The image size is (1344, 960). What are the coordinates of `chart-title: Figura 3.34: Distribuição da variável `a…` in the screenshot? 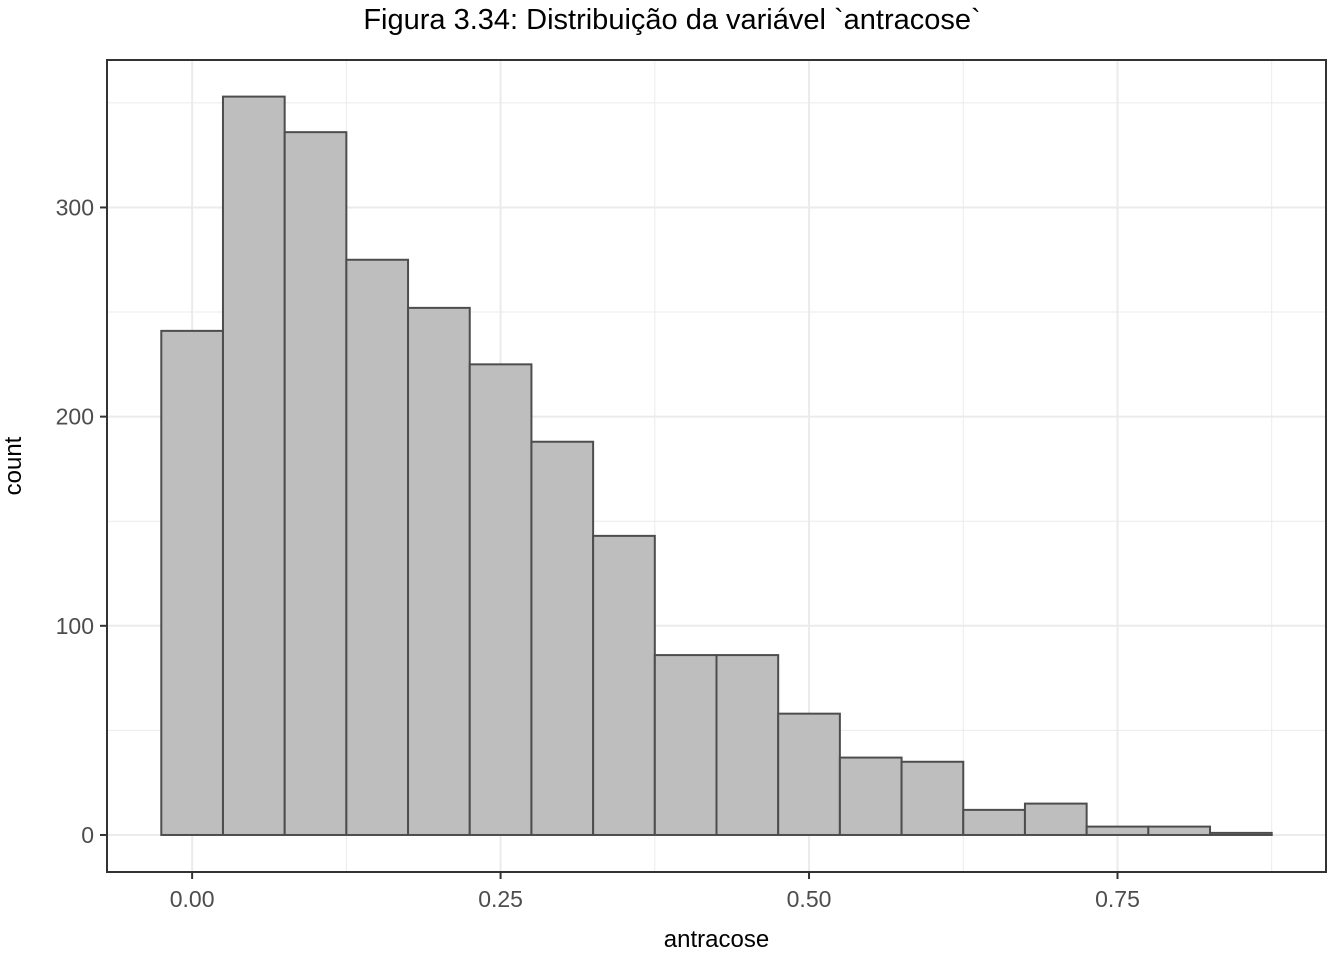 It's located at (672, 20).